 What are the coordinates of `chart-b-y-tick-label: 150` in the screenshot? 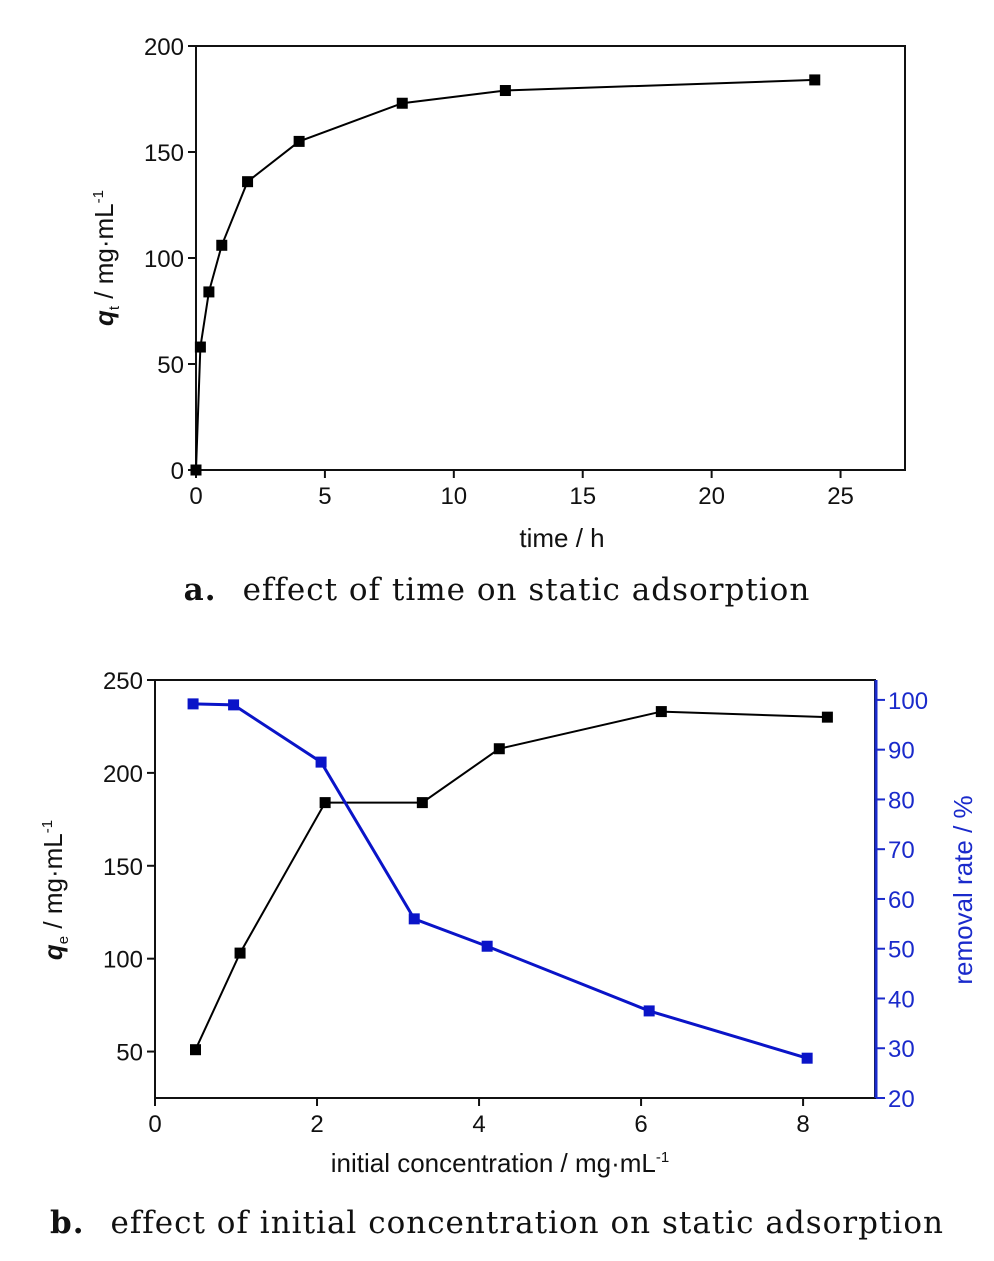 It's located at (123, 867).